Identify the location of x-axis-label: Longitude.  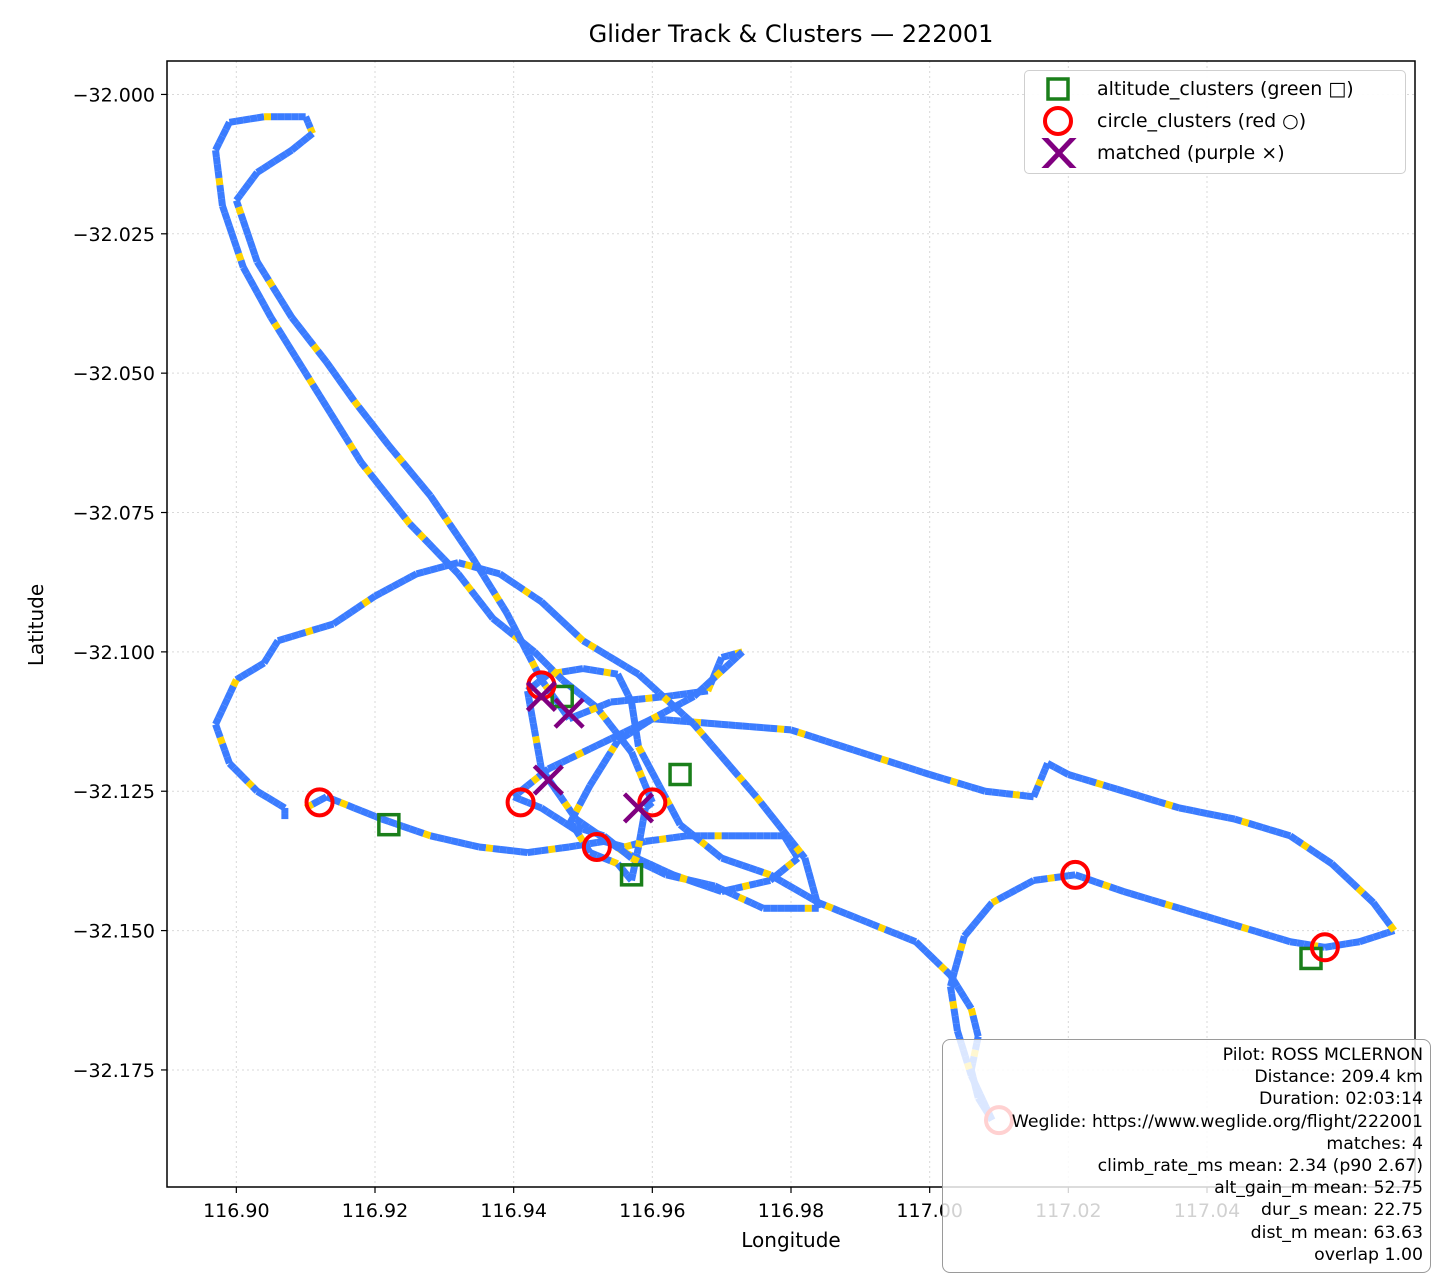
(791, 1240).